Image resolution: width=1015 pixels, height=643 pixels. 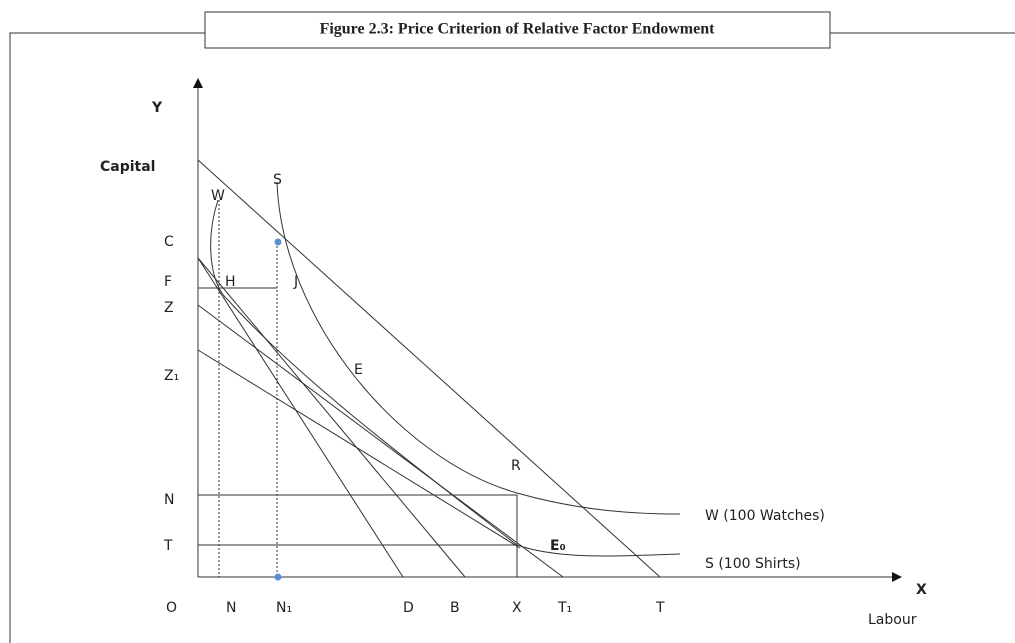 What do you see at coordinates (168, 282) in the screenshot?
I see `y-label: F` at bounding box center [168, 282].